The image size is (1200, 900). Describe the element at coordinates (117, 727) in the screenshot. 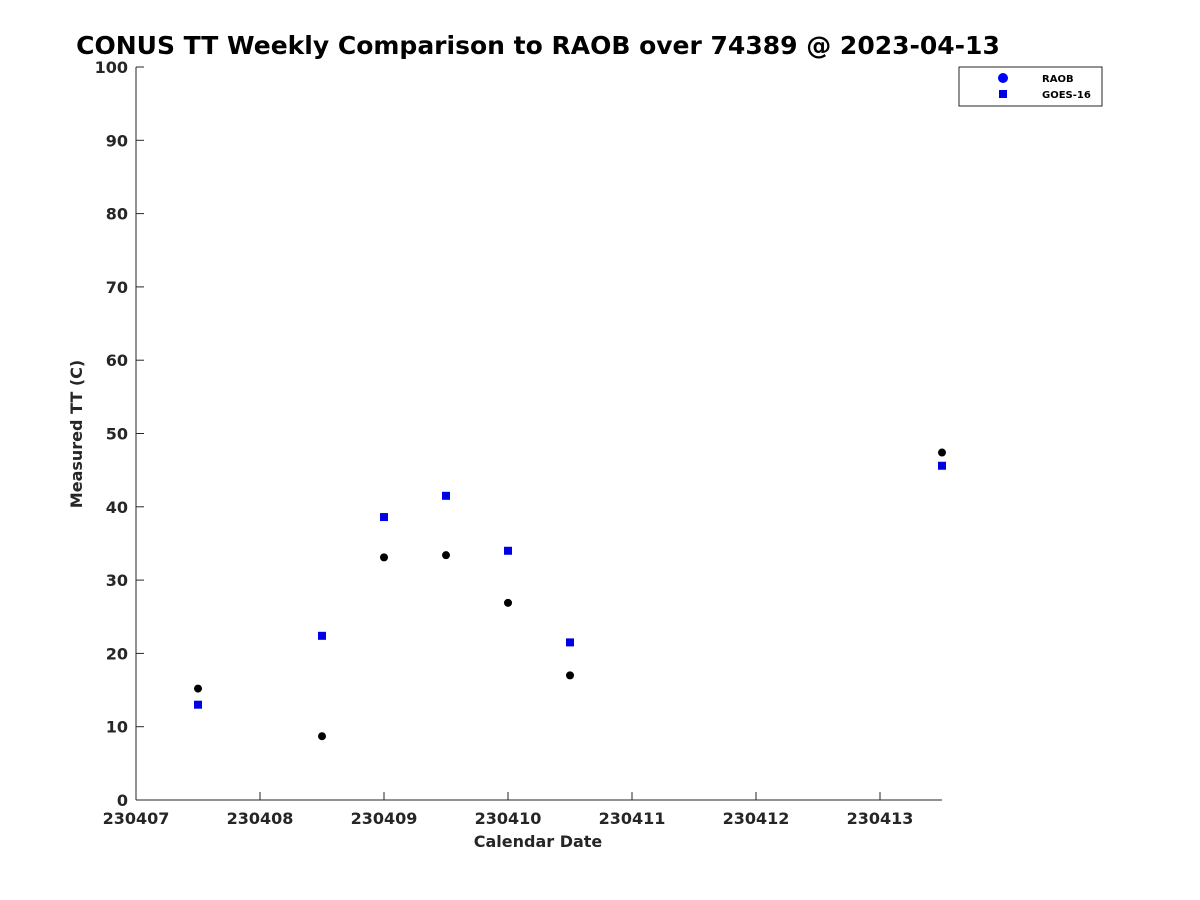

I see `y-tick-label: 10` at that location.